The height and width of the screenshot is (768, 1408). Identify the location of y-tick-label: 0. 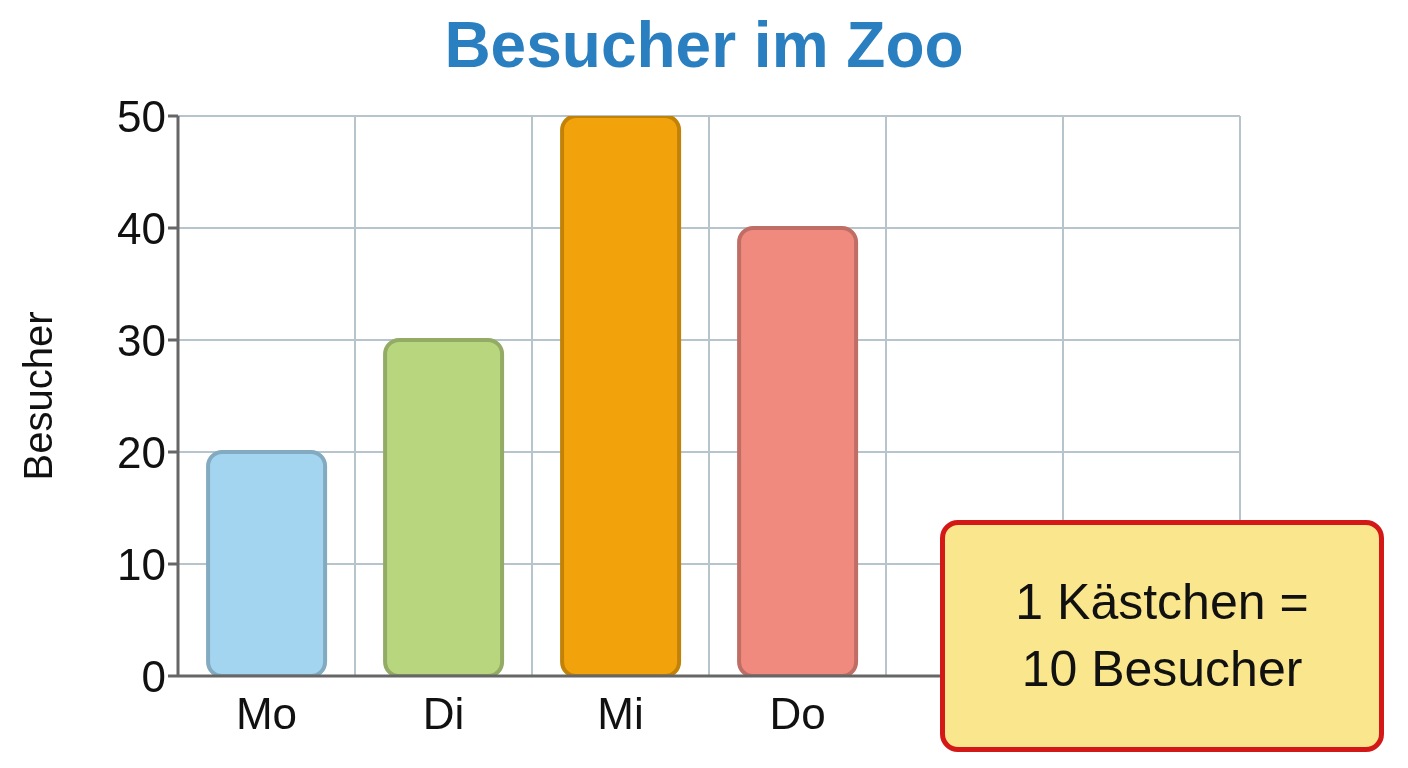
(153, 676).